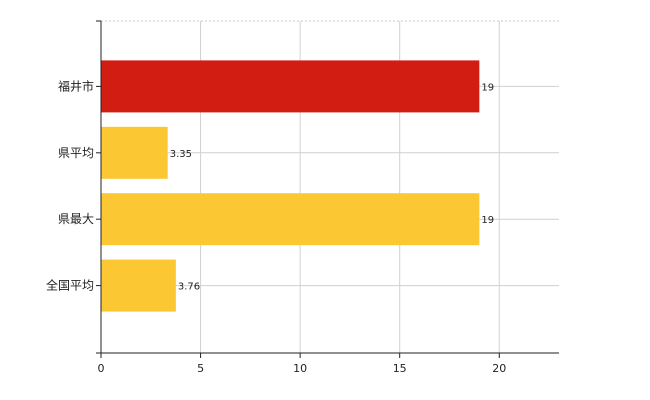  Describe the element at coordinates (76, 153) in the screenshot. I see `category-label-2: 県平均` at that location.